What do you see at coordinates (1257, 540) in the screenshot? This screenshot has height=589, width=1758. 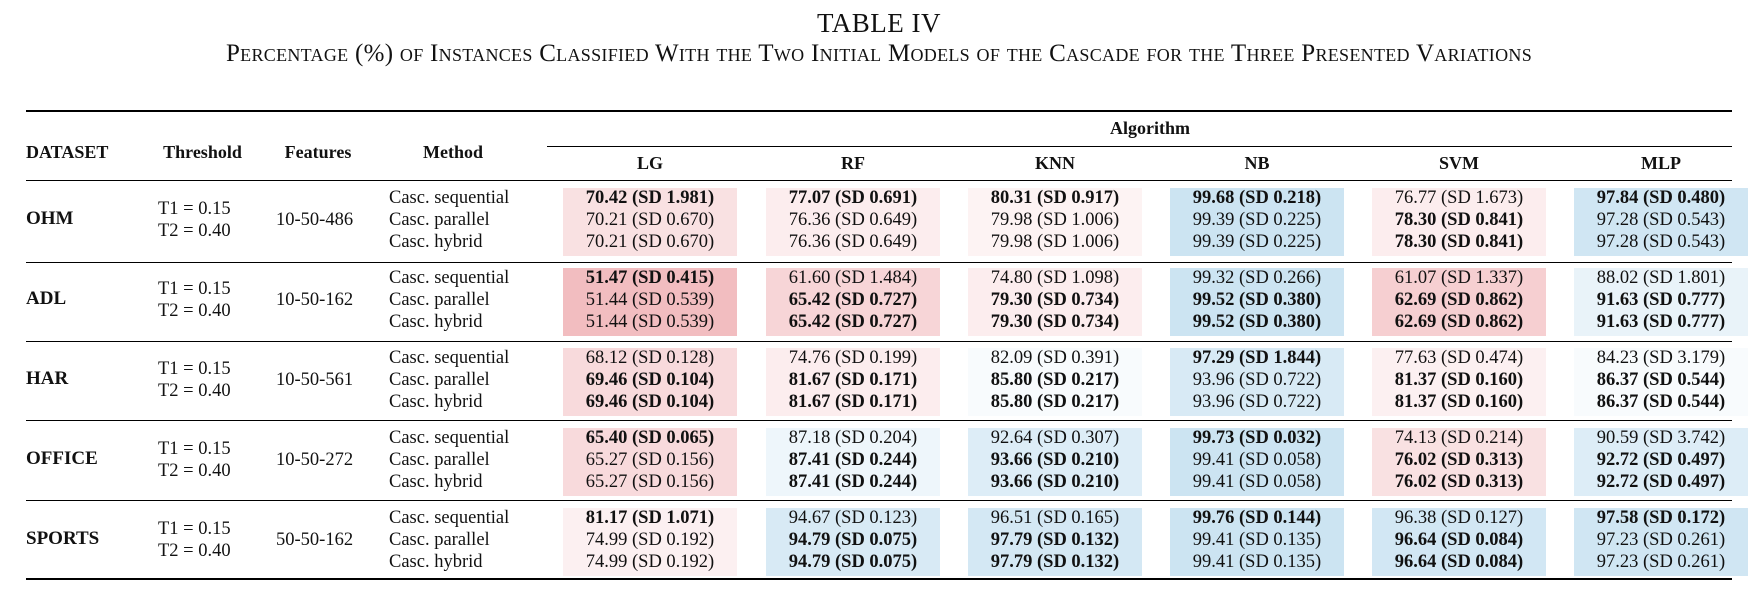 I see `value-cell: 99.41 (SD 0.135)` at bounding box center [1257, 540].